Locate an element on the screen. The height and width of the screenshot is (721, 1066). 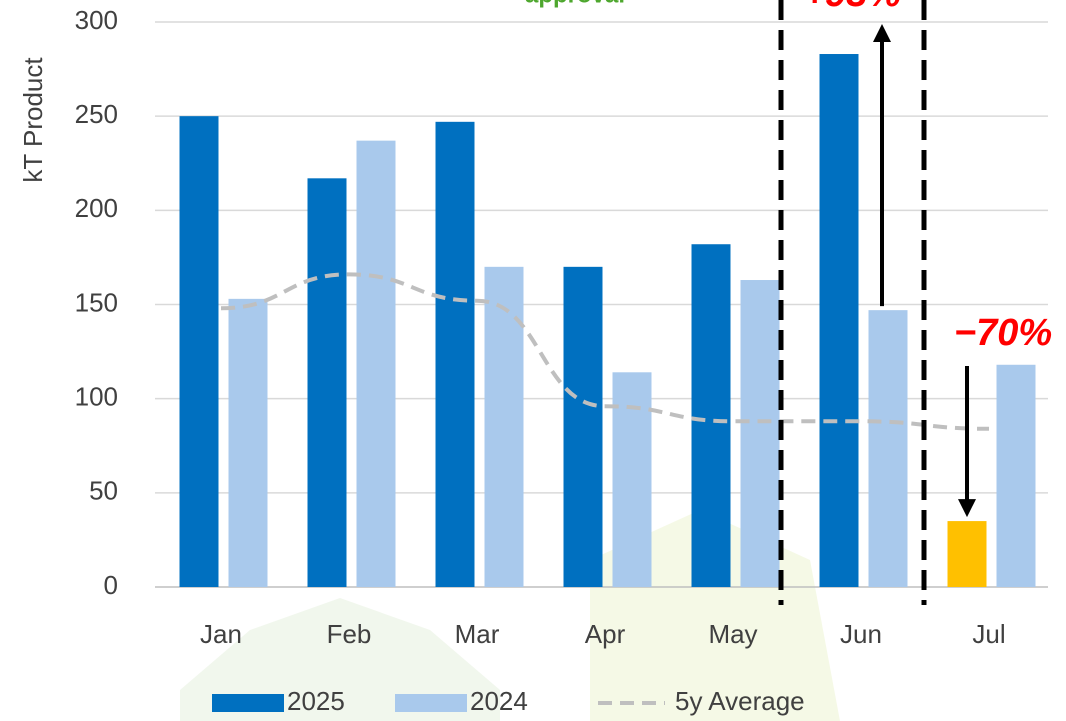
annotation: +93% is located at coordinates (852, 7).